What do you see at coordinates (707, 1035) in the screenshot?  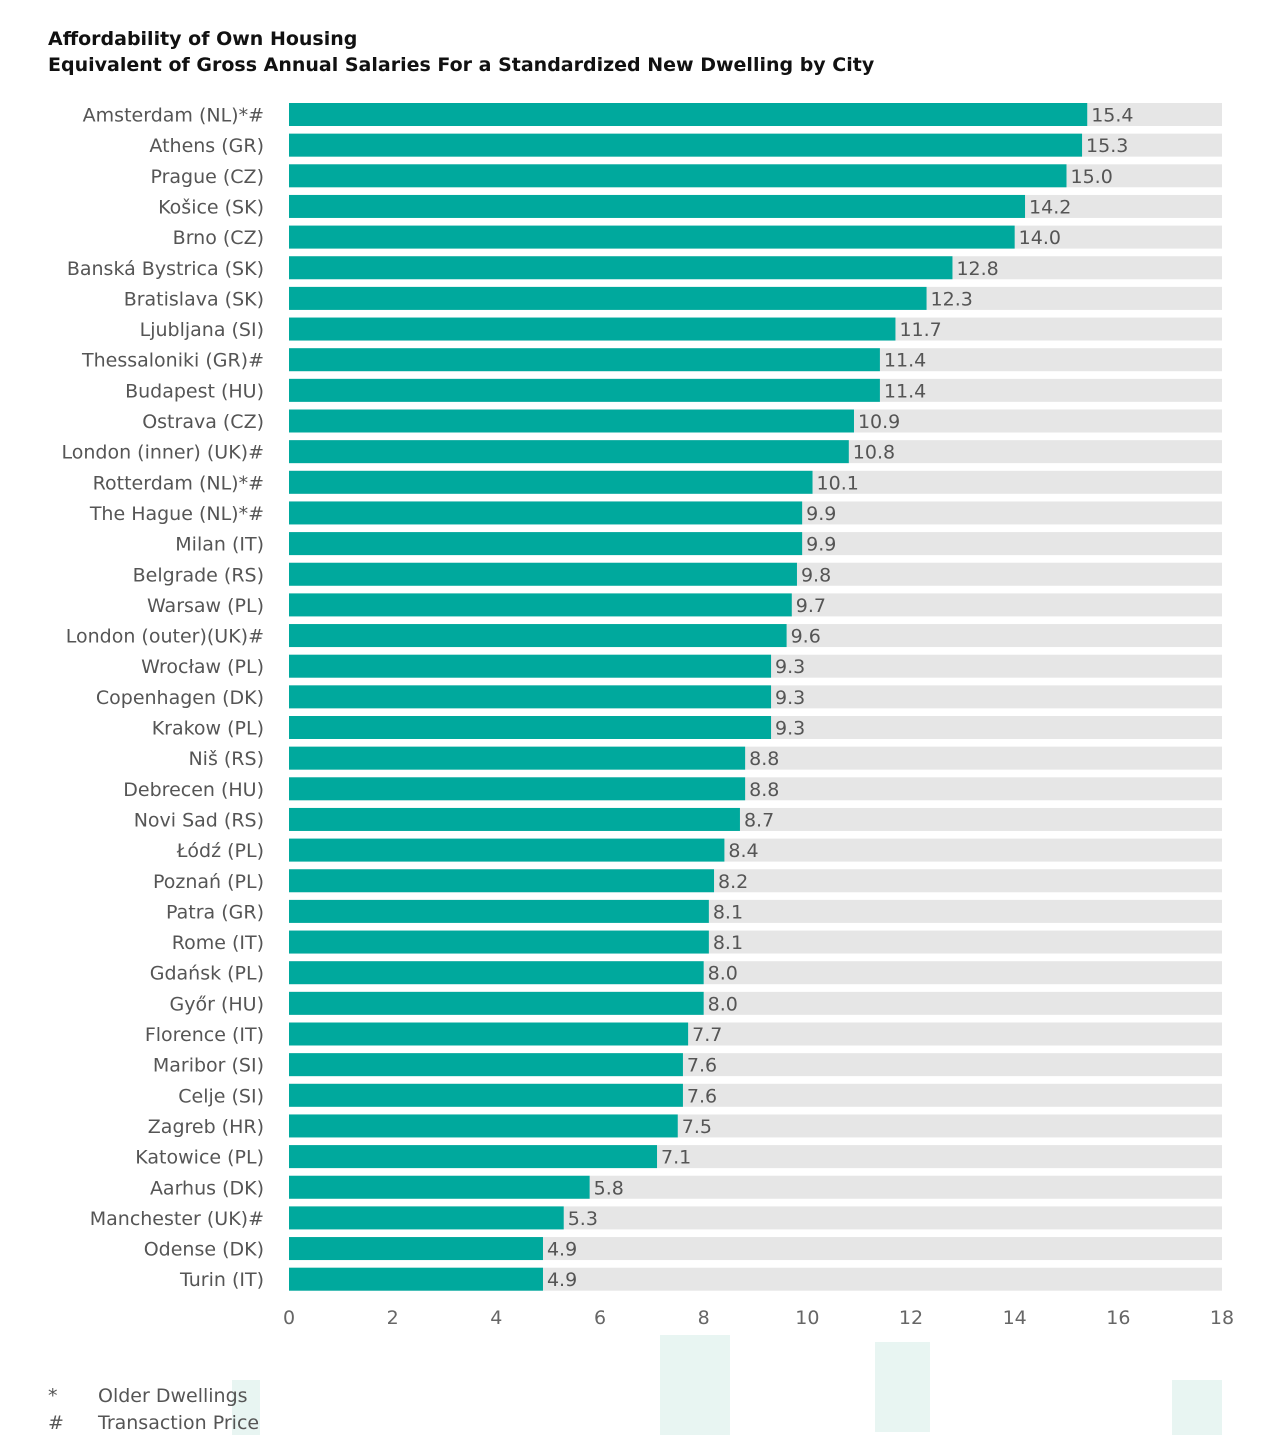 I see `data-label: 7.7` at bounding box center [707, 1035].